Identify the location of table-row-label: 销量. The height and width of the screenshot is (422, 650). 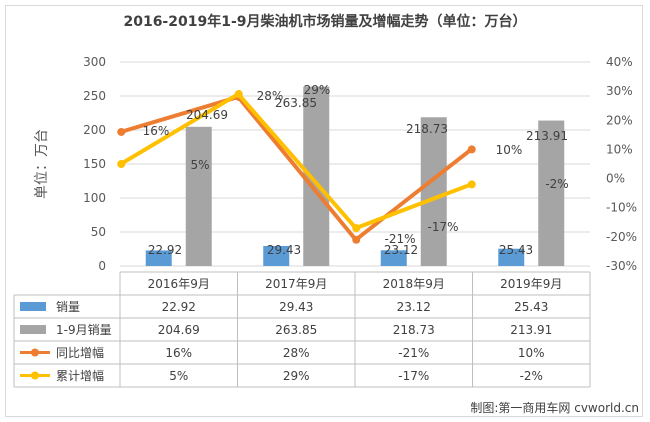
(68, 307).